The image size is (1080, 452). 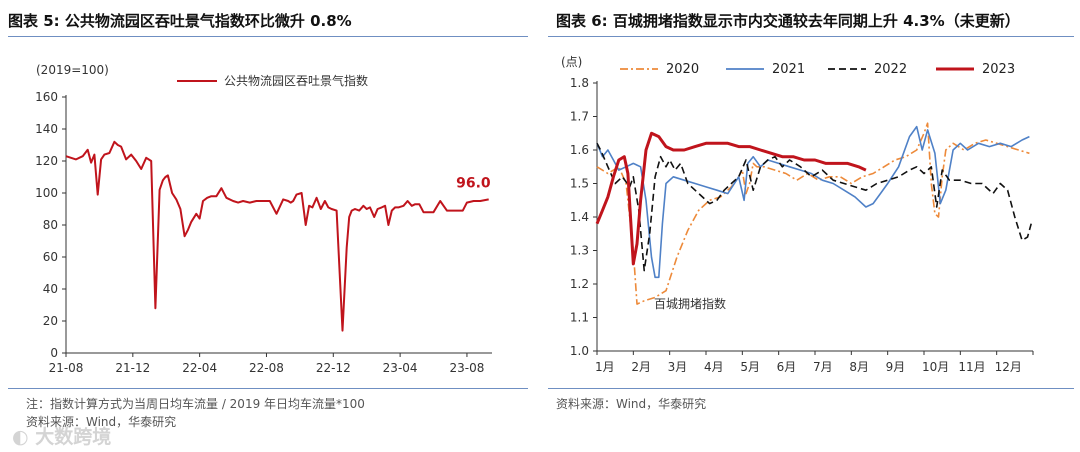 I want to click on y-tick-label: 1.6, so click(x=579, y=150).